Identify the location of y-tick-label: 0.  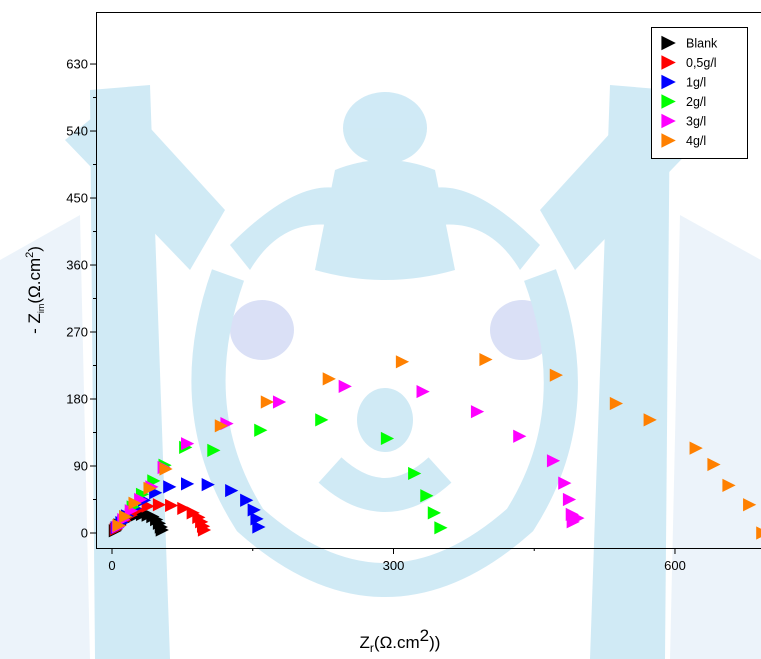
(84, 533).